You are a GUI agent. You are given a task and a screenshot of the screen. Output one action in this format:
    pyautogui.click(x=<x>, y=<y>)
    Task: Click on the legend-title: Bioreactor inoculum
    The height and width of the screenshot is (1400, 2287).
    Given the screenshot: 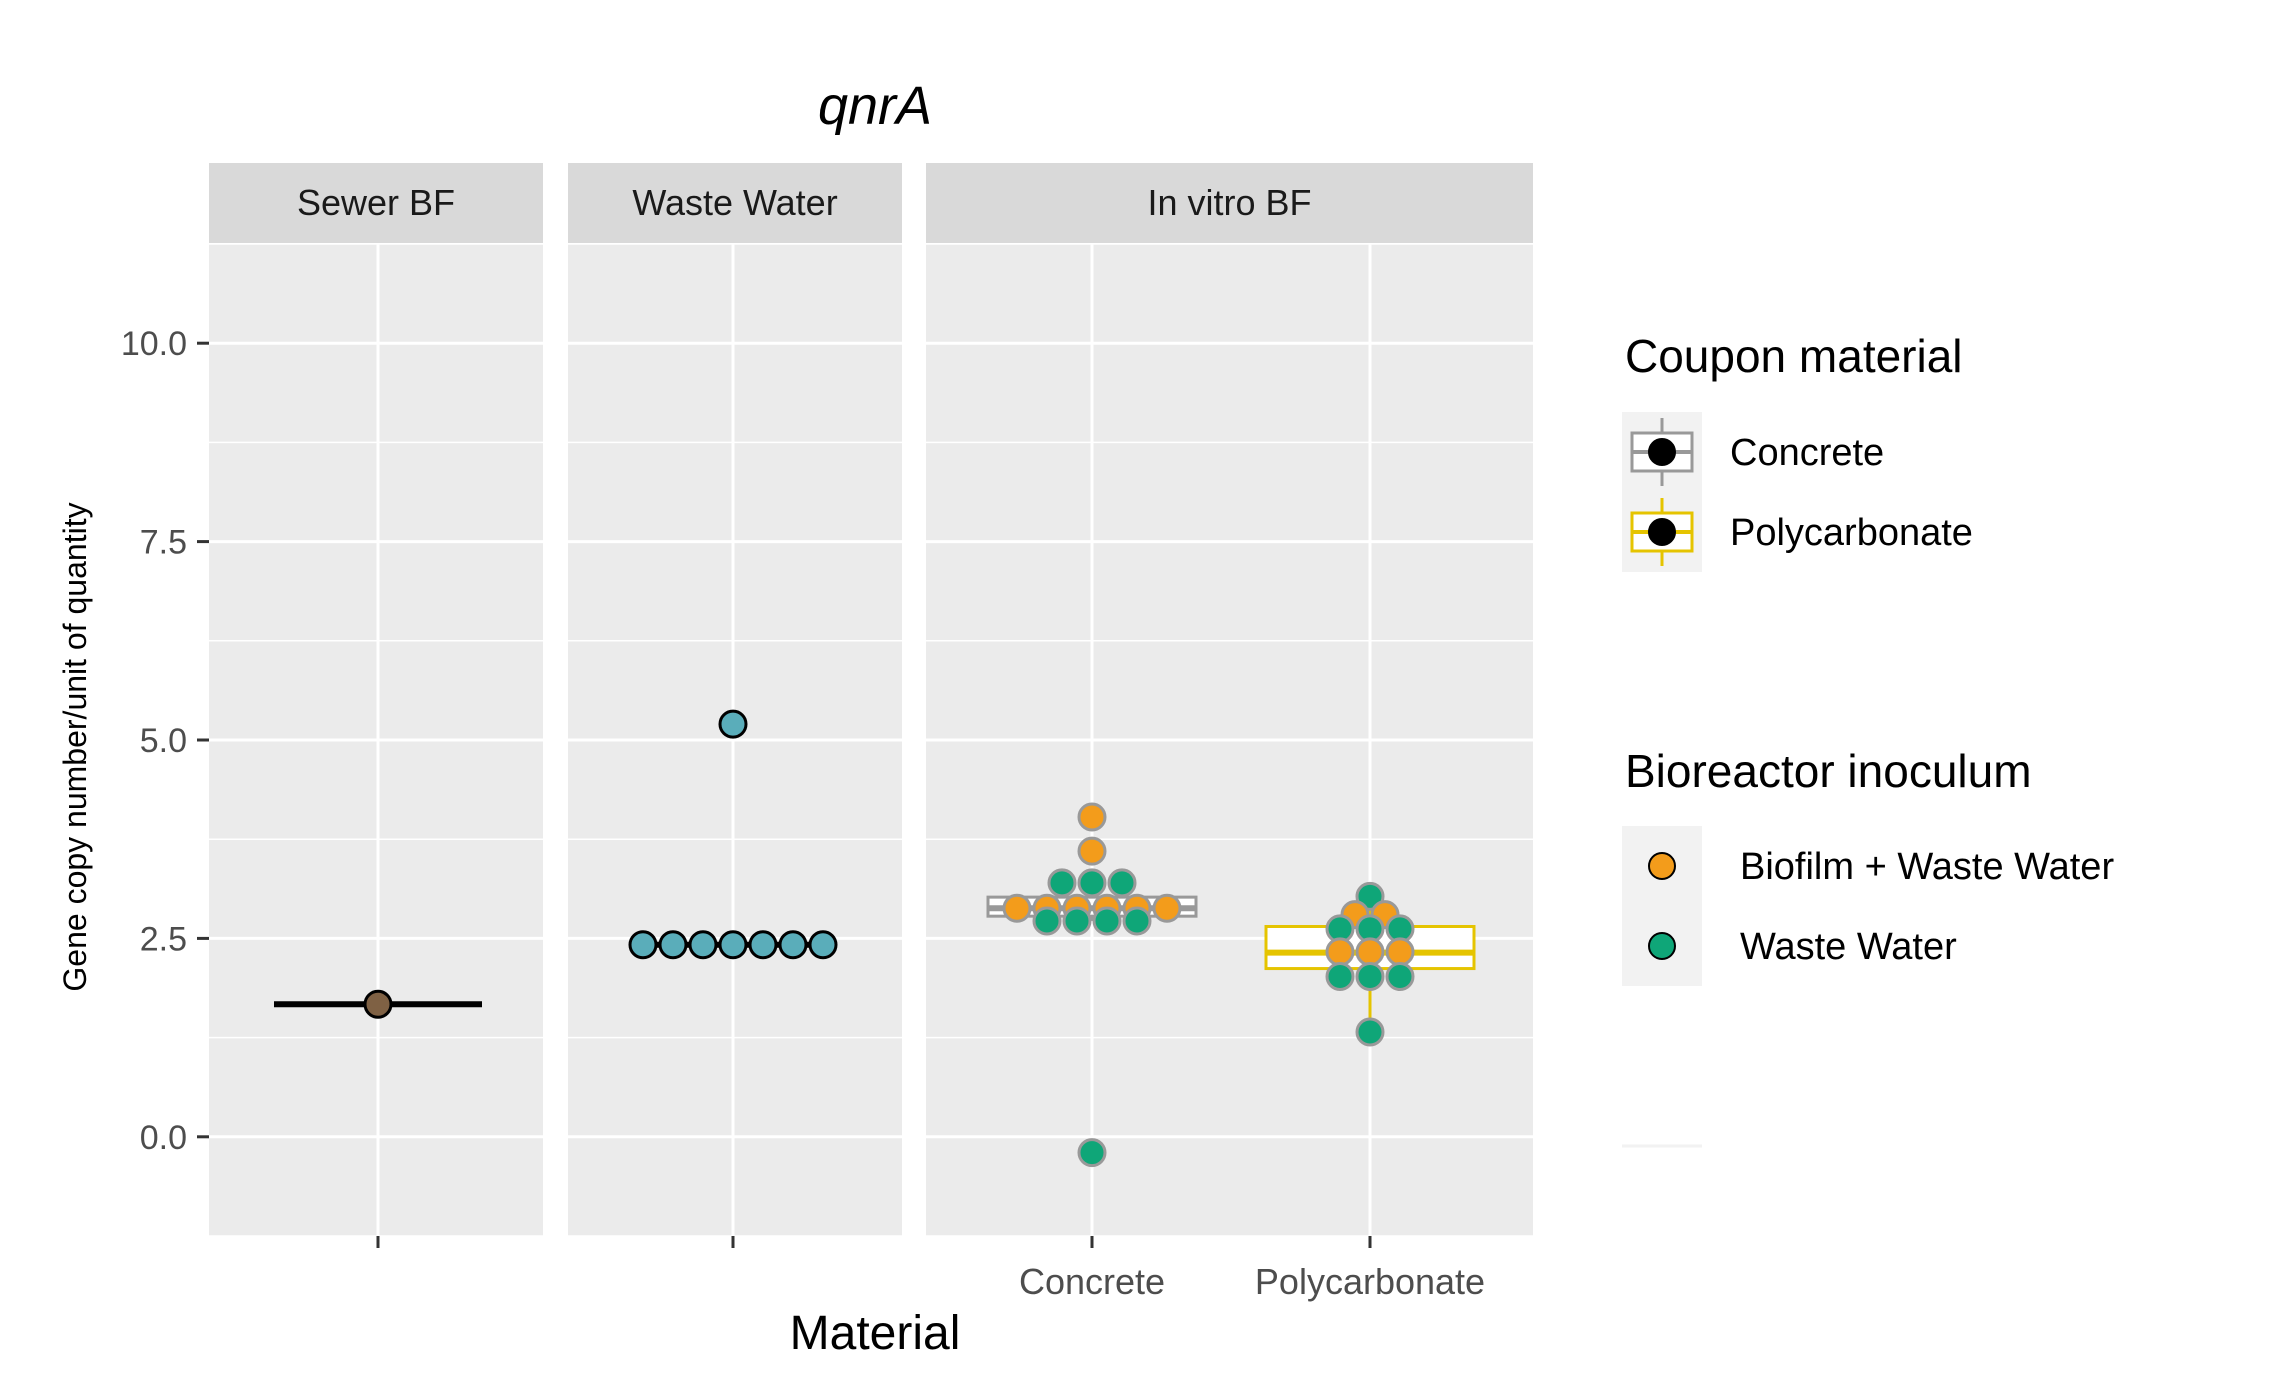 What is the action you would take?
    pyautogui.click(x=1828, y=771)
    